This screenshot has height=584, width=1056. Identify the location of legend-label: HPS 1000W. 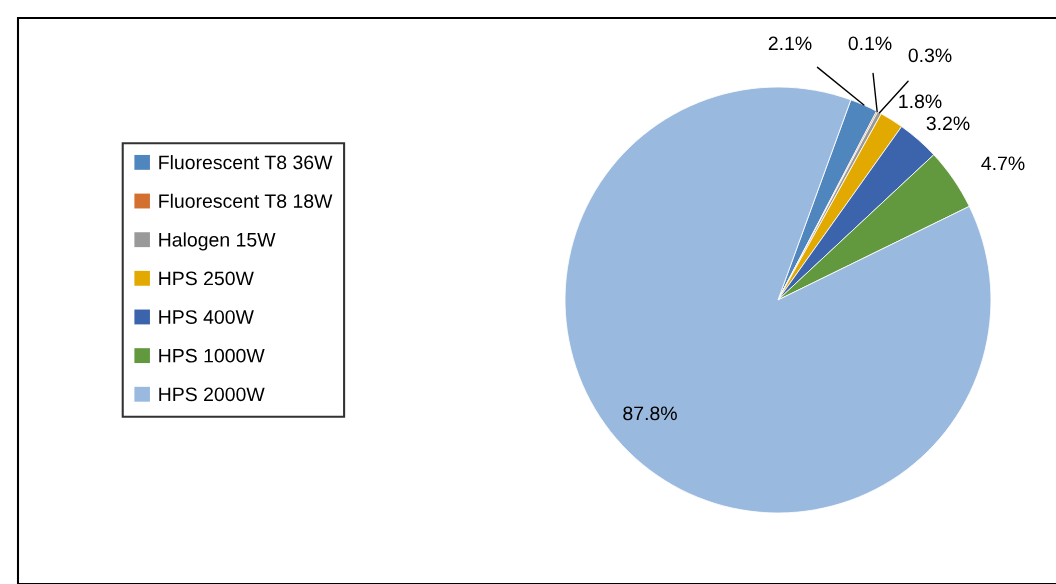
(212, 355).